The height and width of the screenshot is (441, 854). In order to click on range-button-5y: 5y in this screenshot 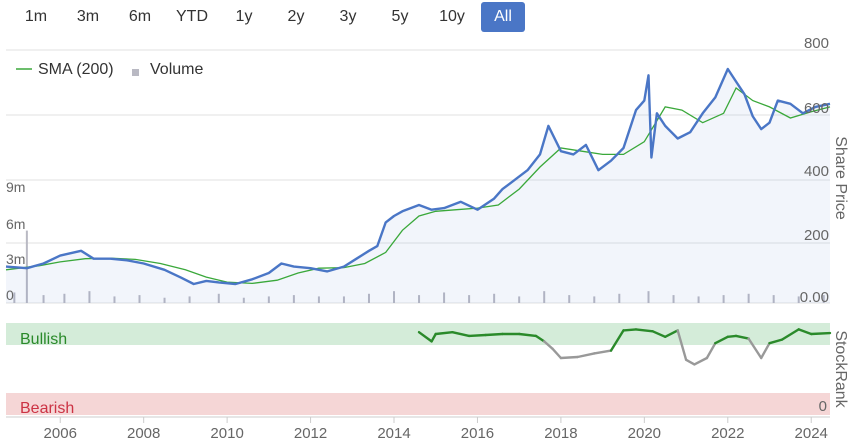, I will do `click(400, 17)`.